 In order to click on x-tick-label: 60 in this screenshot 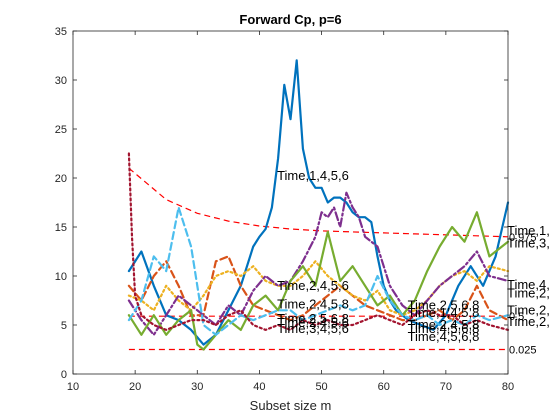, I will do `click(384, 387)`.